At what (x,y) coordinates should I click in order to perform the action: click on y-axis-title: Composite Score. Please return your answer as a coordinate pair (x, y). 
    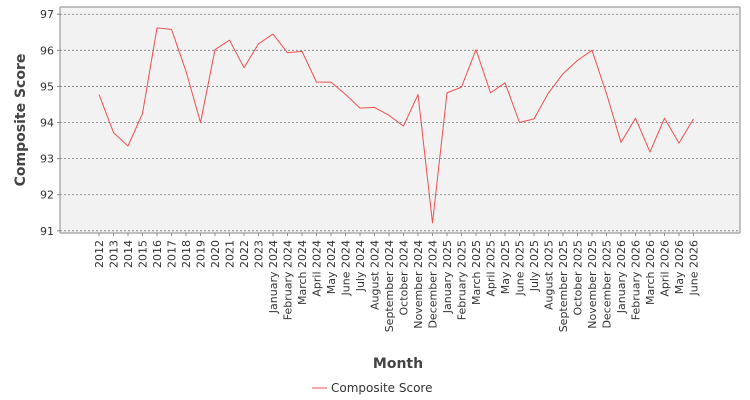
    Looking at the image, I should click on (21, 120).